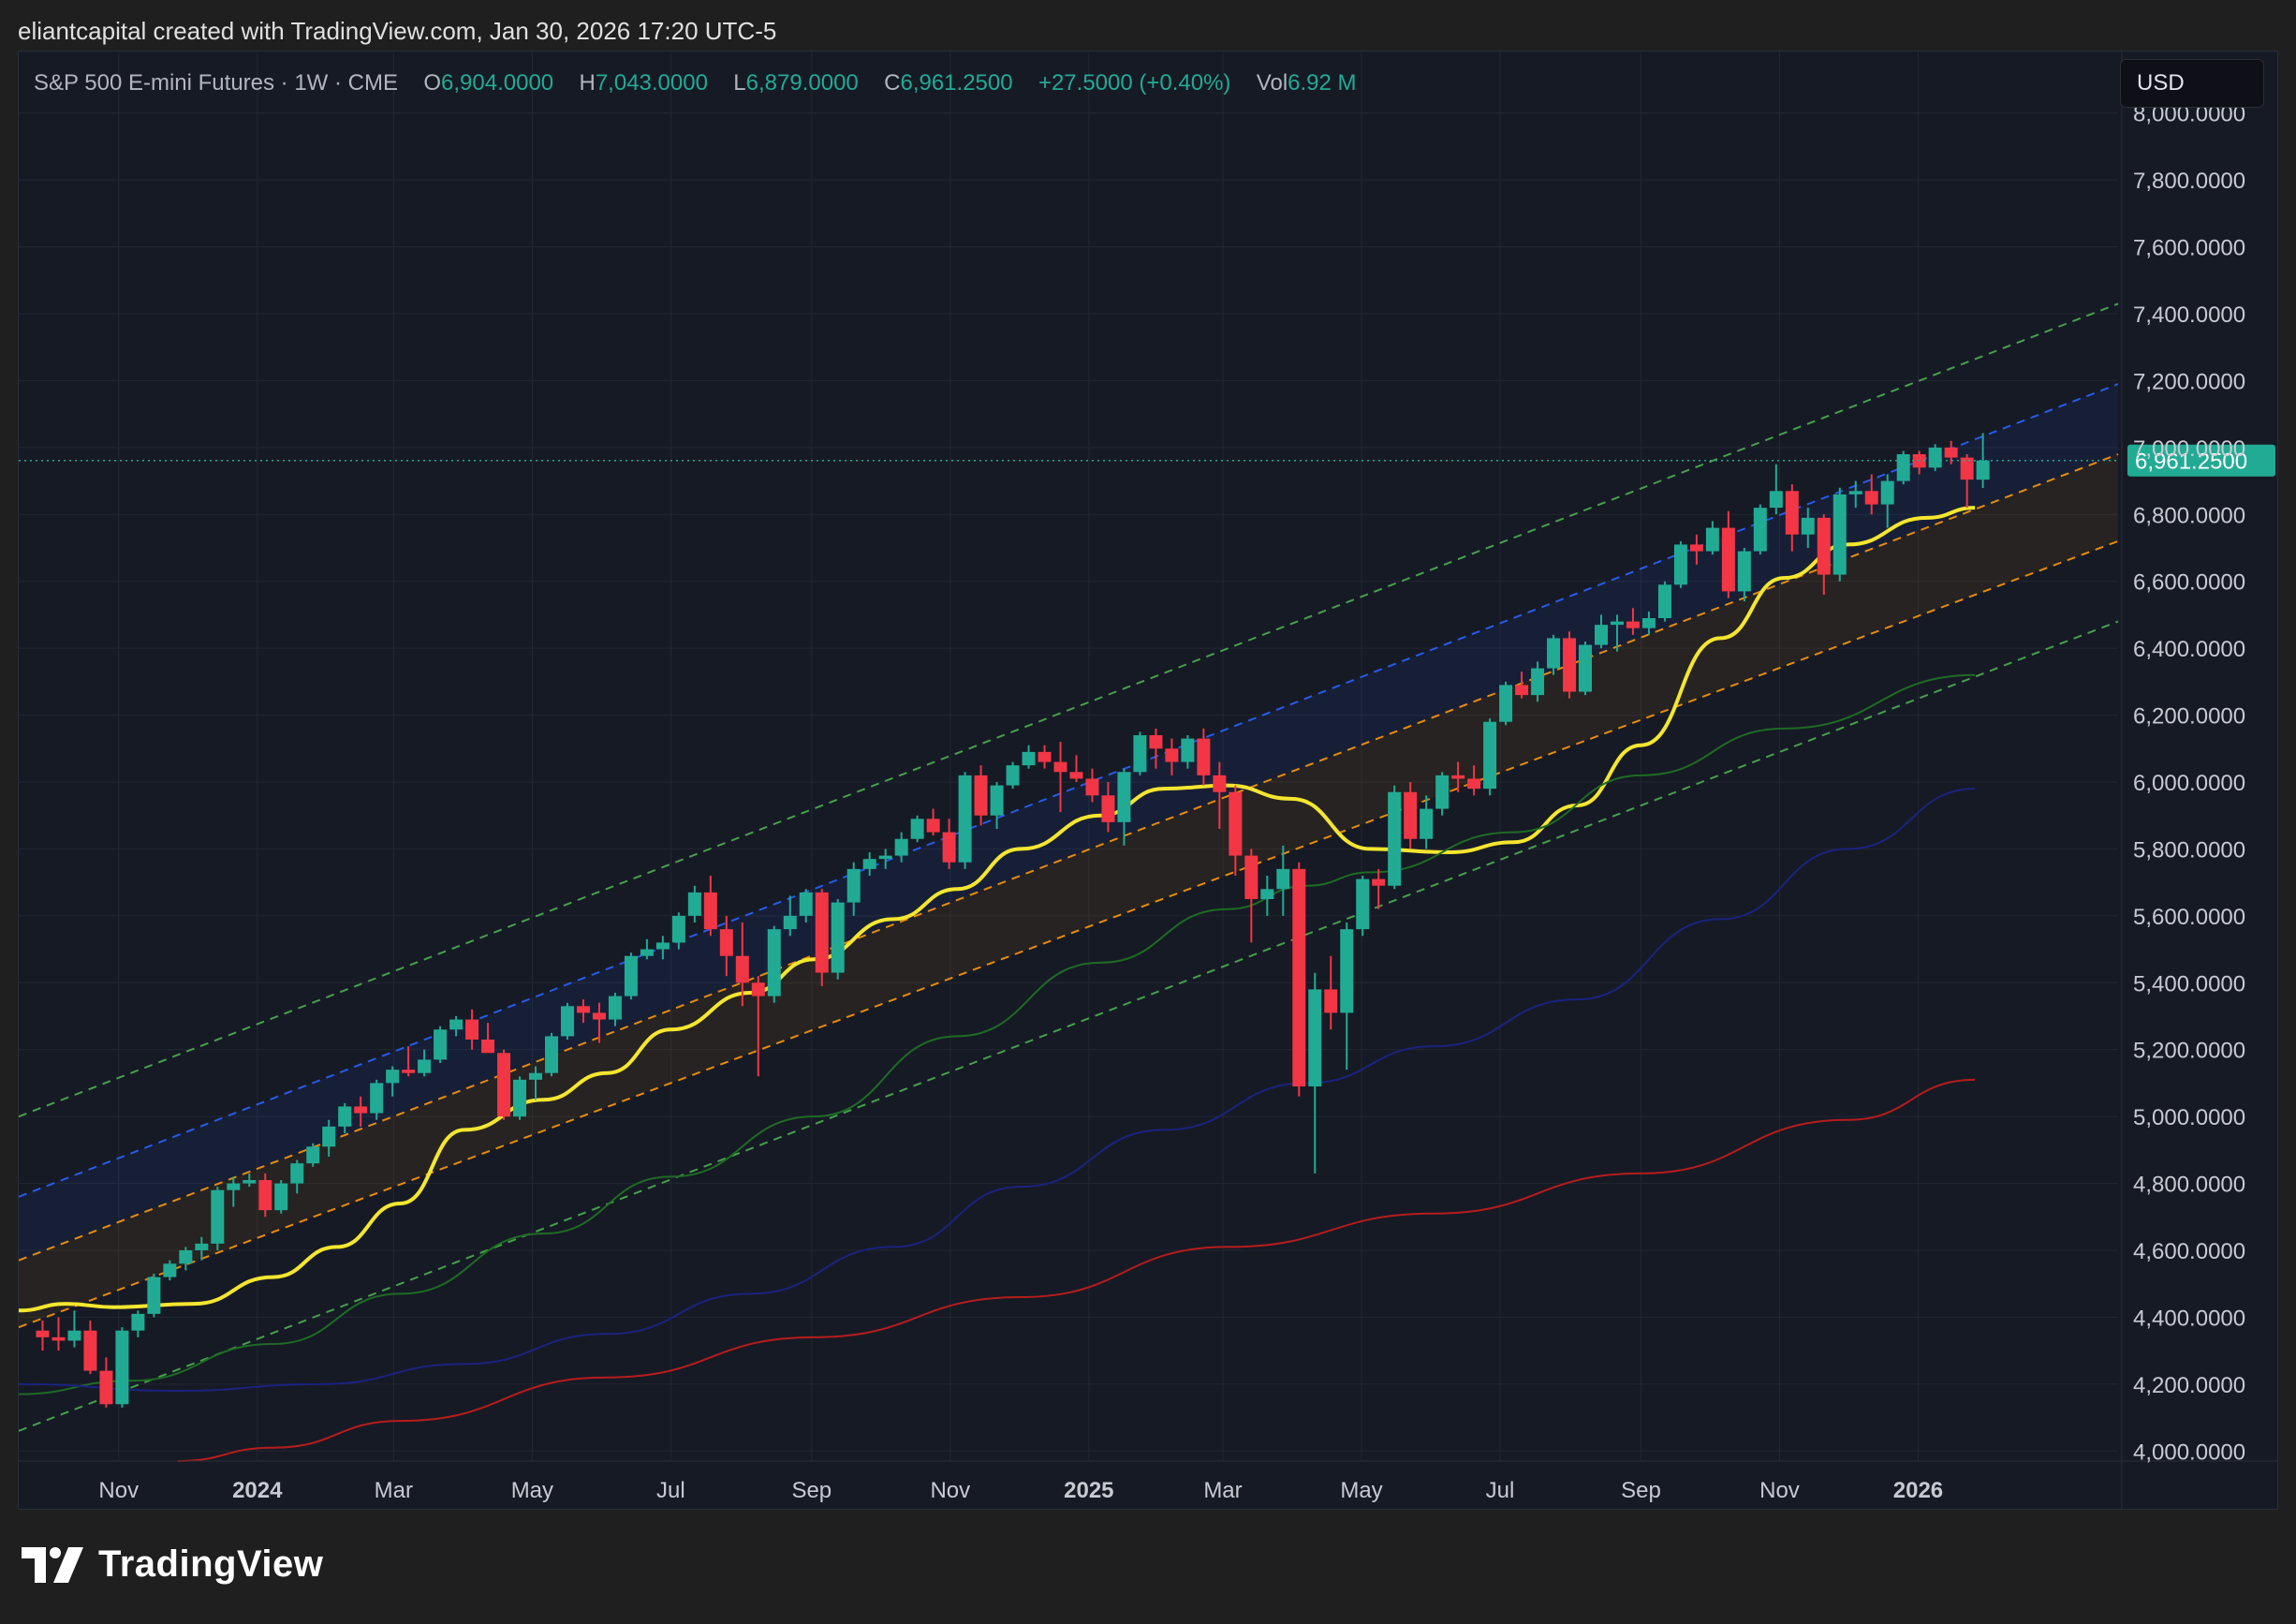 This screenshot has width=2296, height=1624. I want to click on x-tick-label: Mar, so click(394, 1490).